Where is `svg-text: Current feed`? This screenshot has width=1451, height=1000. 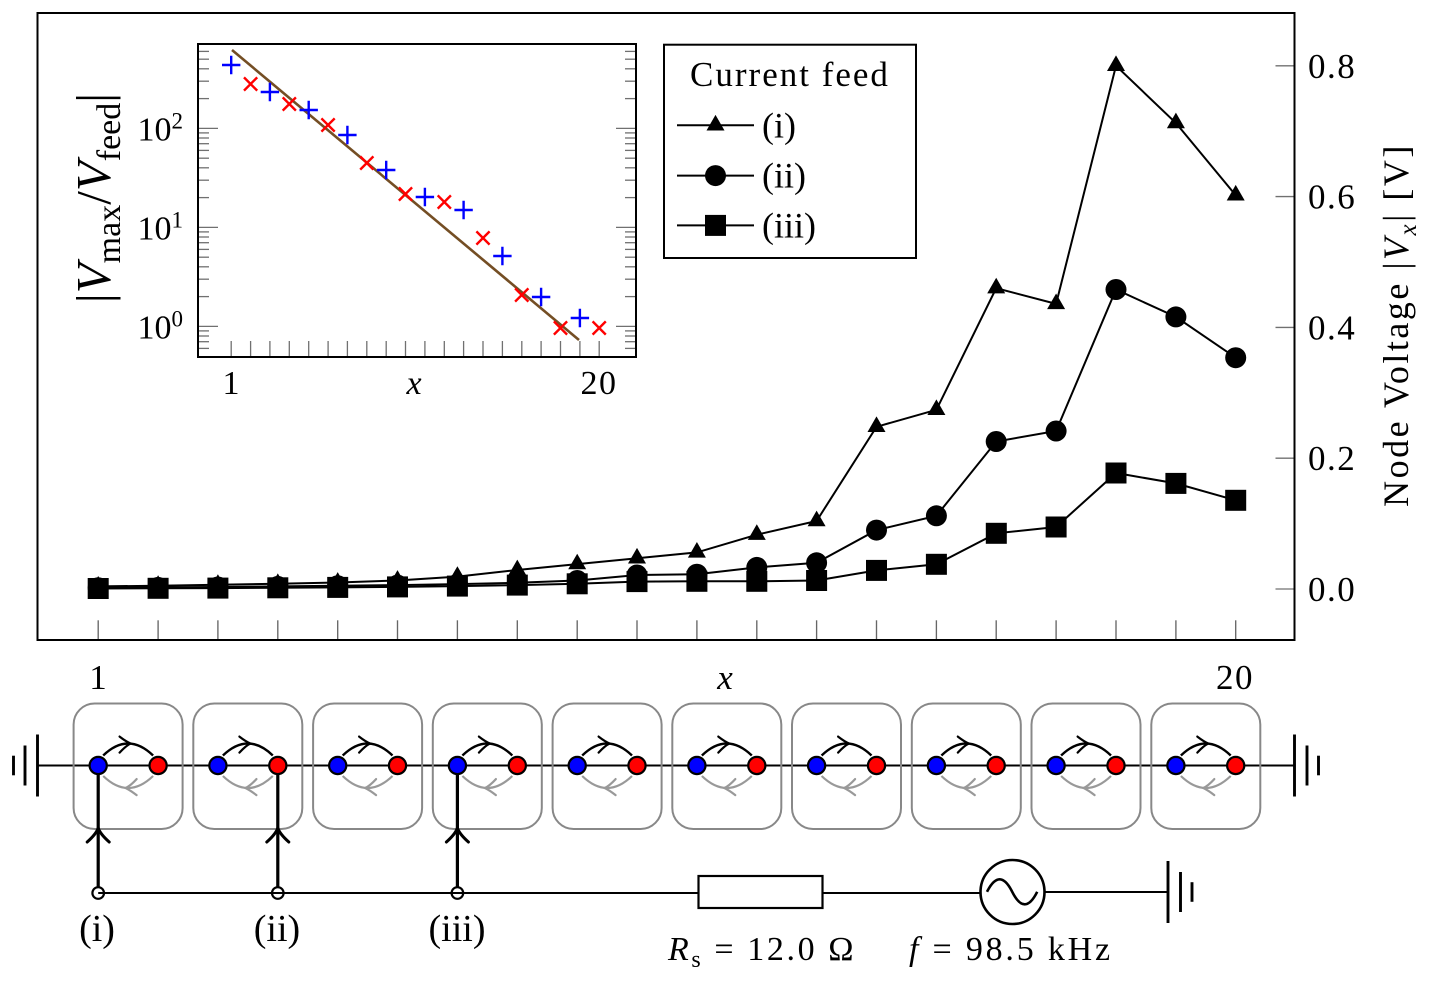
svg-text: Current feed is located at coordinates (790, 74).